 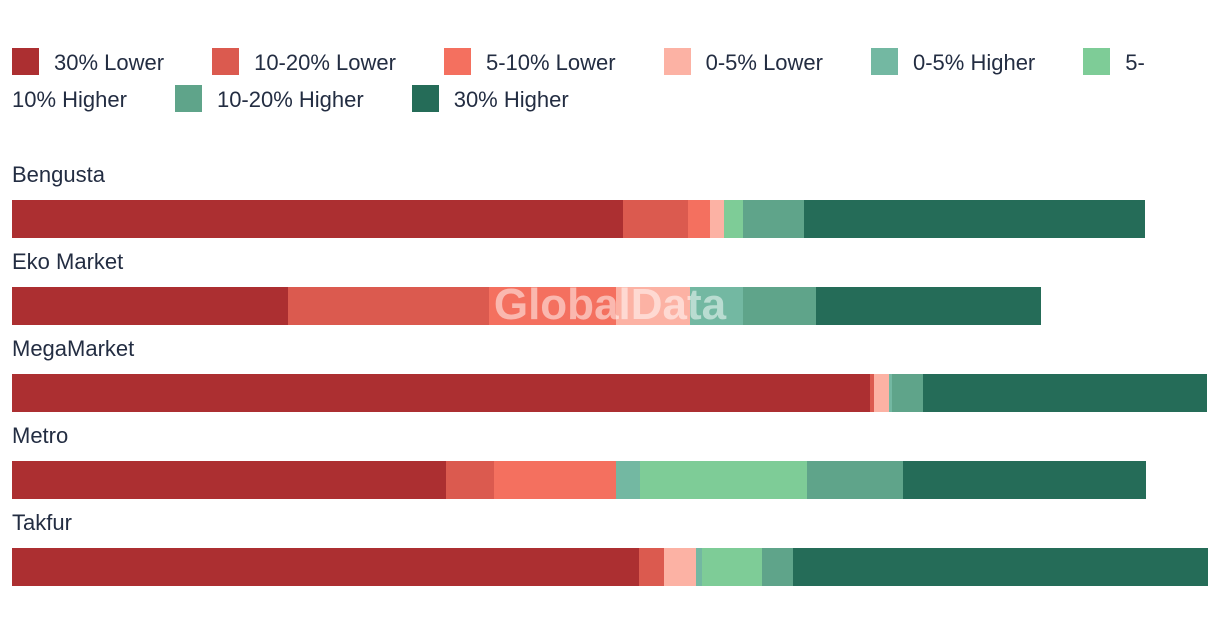 I want to click on bar-row-megamarket: MegaMarket, so click(x=610, y=374).